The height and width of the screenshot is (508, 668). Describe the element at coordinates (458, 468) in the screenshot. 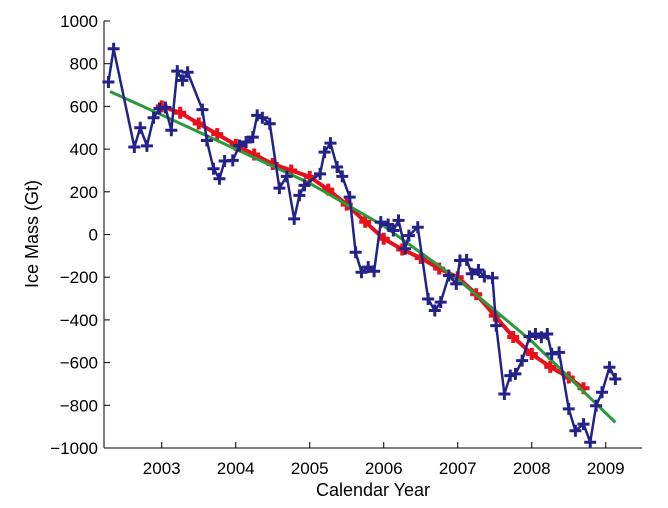

I see `x-tick-label: 2007` at that location.